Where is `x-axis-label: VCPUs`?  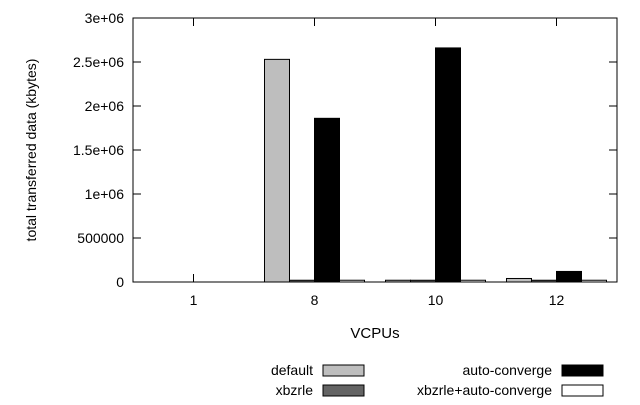
x-axis-label: VCPUs is located at coordinates (374, 333).